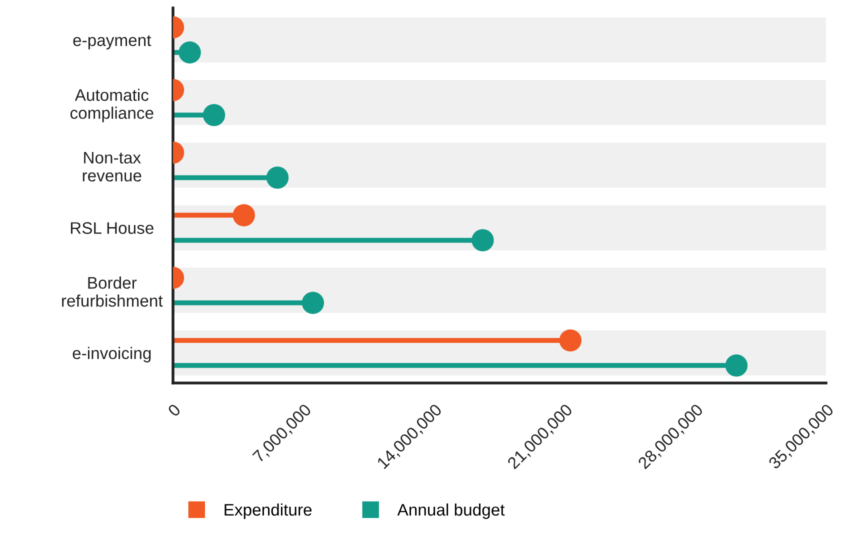 The width and height of the screenshot is (842, 534). I want to click on legend-label: Annual budget, so click(451, 511).